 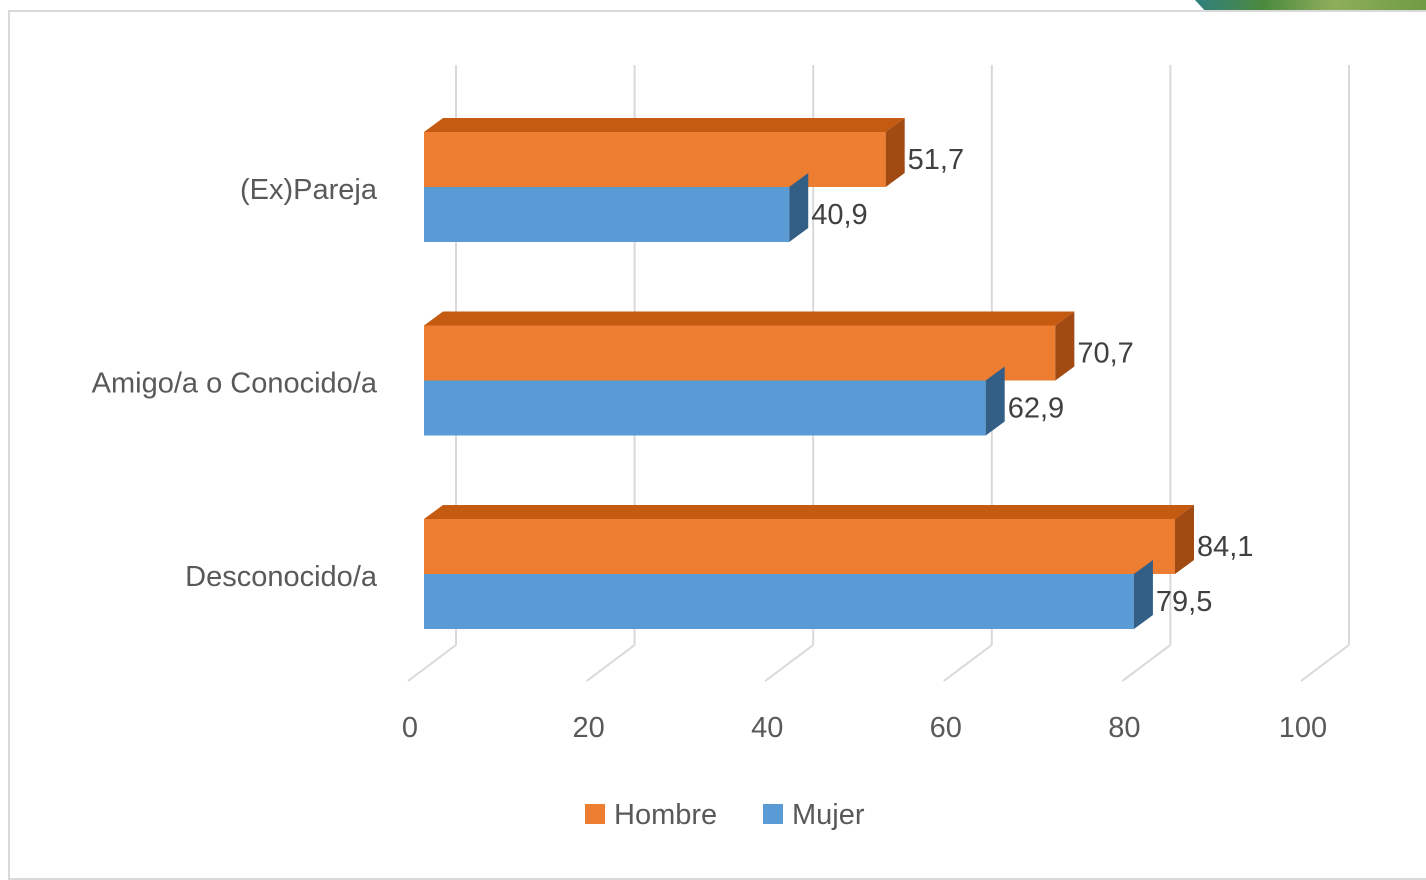 What do you see at coordinates (1184, 602) in the screenshot?
I see `data-label: 79,5` at bounding box center [1184, 602].